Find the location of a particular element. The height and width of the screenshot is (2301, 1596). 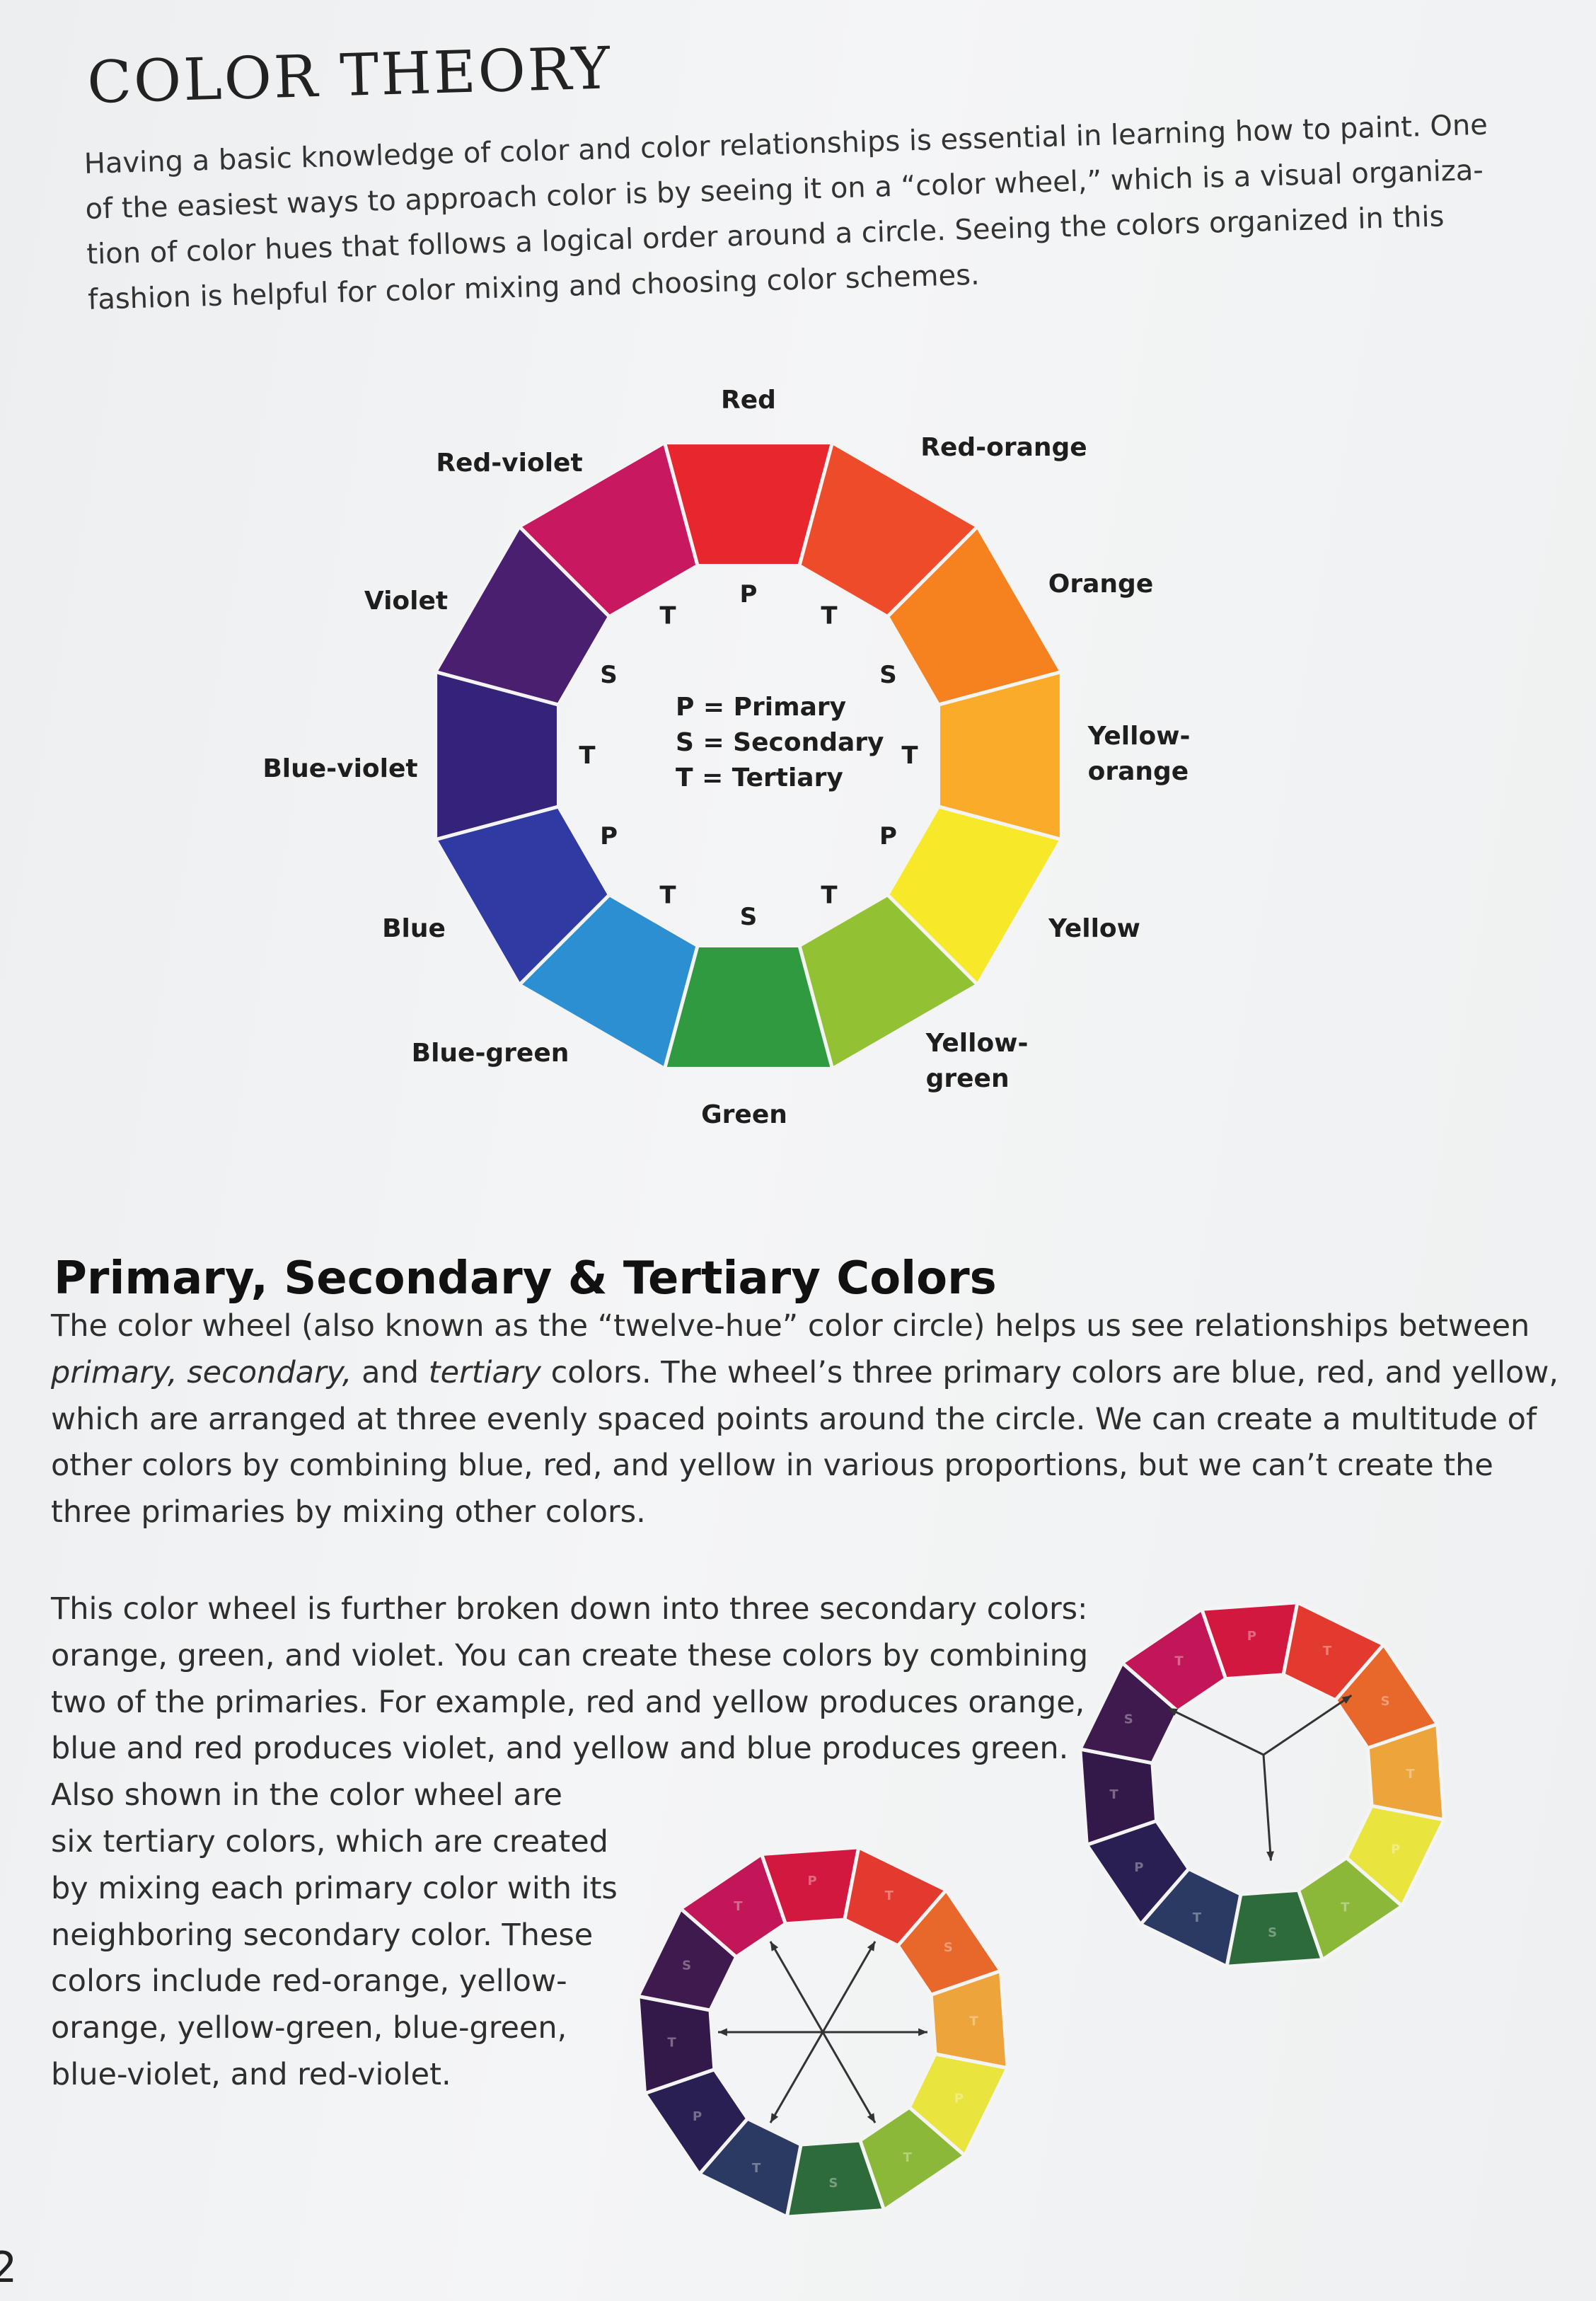

main-color-wheel: P T S T P T S T P T S T is located at coordinates (749, 755).